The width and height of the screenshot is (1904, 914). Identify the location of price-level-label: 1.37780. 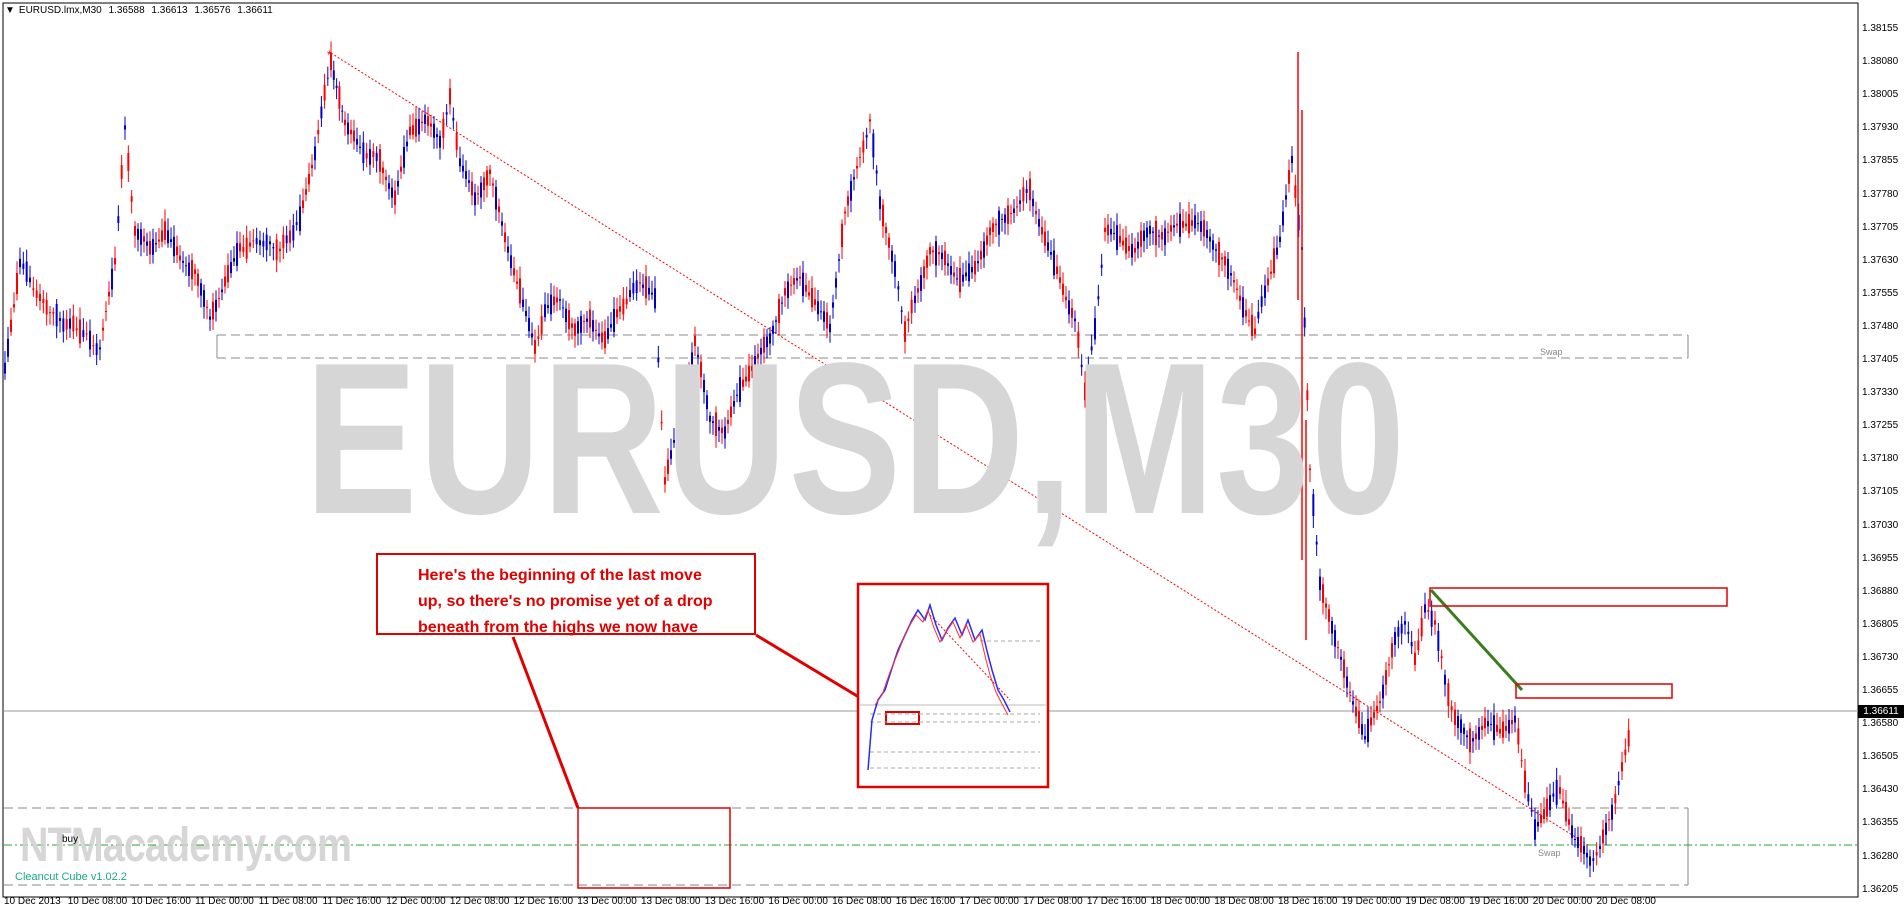
(1880, 194).